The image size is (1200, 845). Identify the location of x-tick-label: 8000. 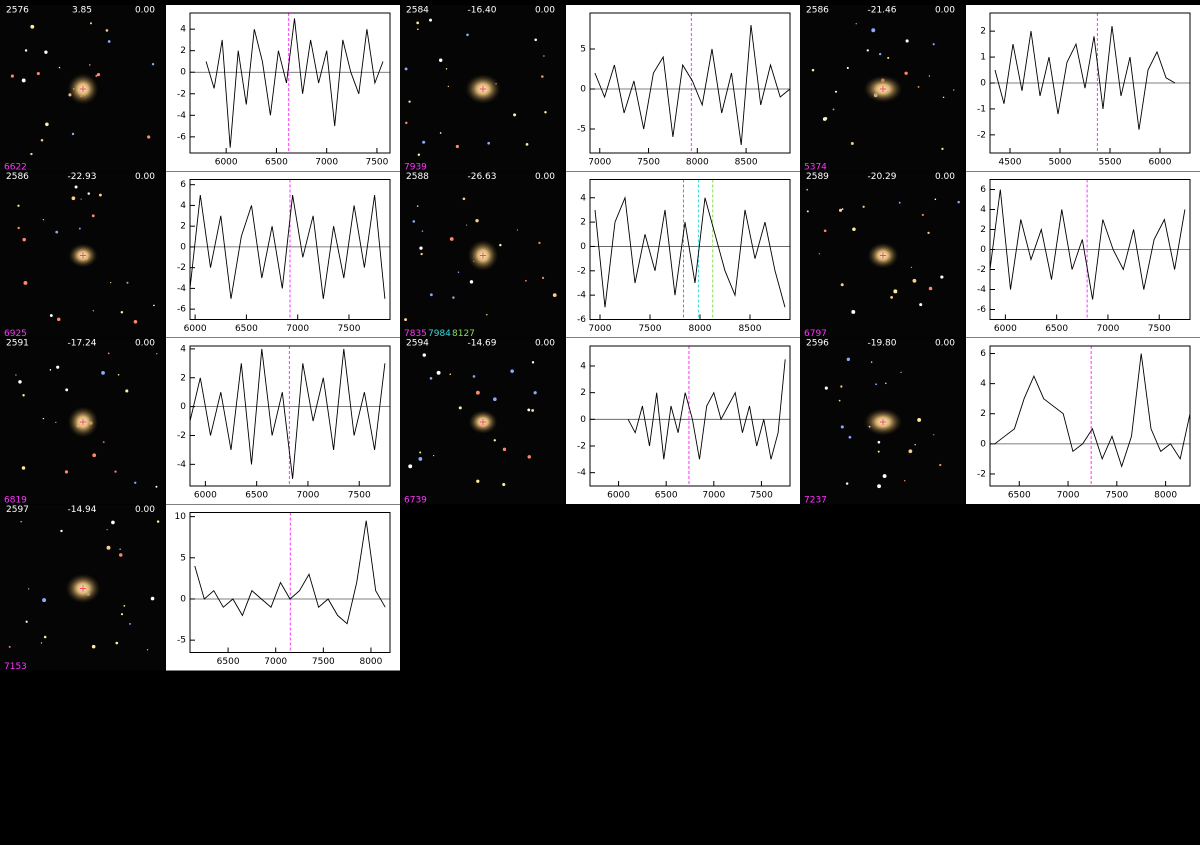
(1165, 496).